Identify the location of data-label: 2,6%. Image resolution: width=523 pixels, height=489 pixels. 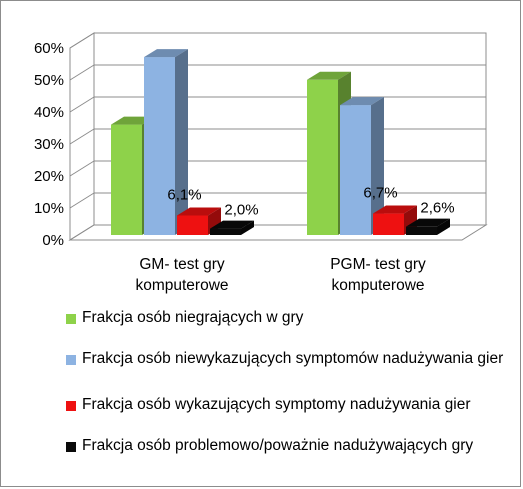
(437, 208).